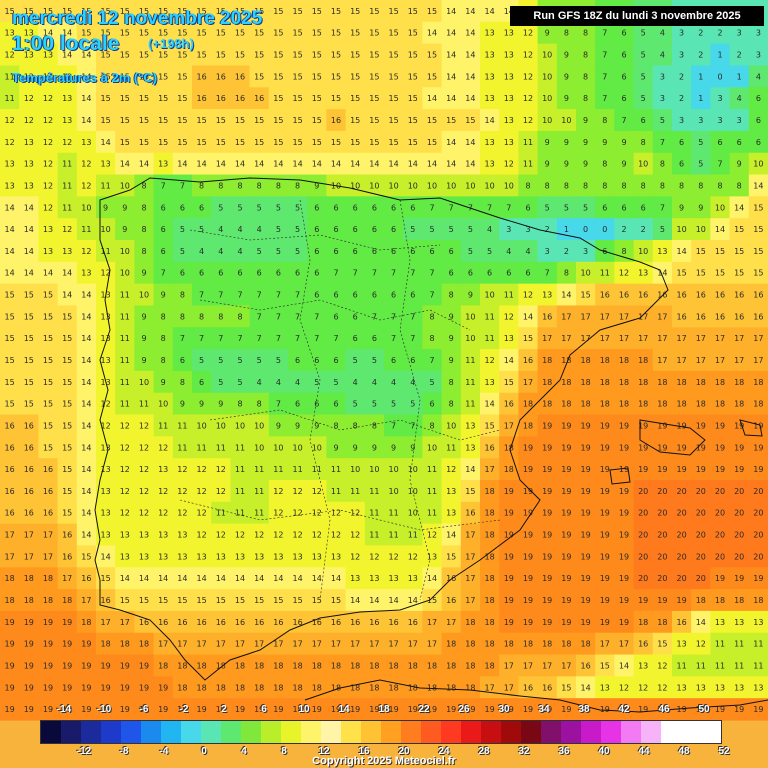 The width and height of the screenshot is (768, 768). Describe the element at coordinates (739, 556) in the screenshot. I see `temperature-value: 20` at that location.